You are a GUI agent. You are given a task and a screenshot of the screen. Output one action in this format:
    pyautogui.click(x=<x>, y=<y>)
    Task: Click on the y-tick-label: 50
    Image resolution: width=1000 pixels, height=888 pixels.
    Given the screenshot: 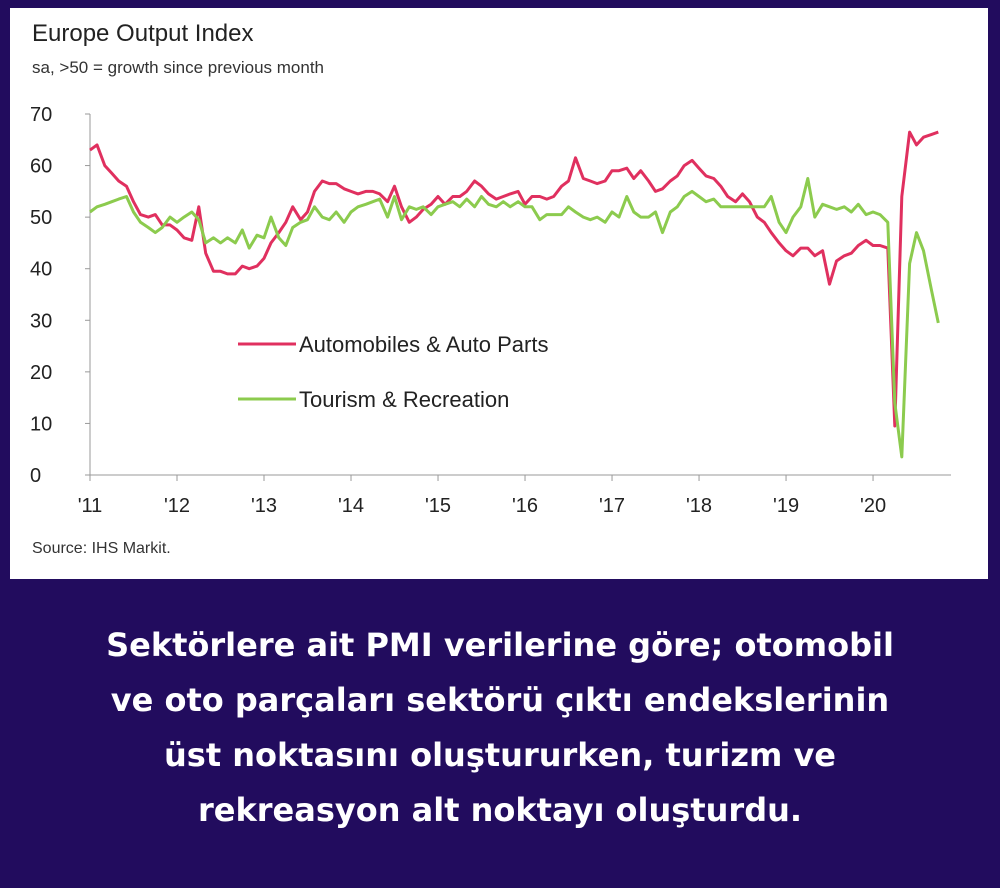 What is the action you would take?
    pyautogui.click(x=41, y=218)
    